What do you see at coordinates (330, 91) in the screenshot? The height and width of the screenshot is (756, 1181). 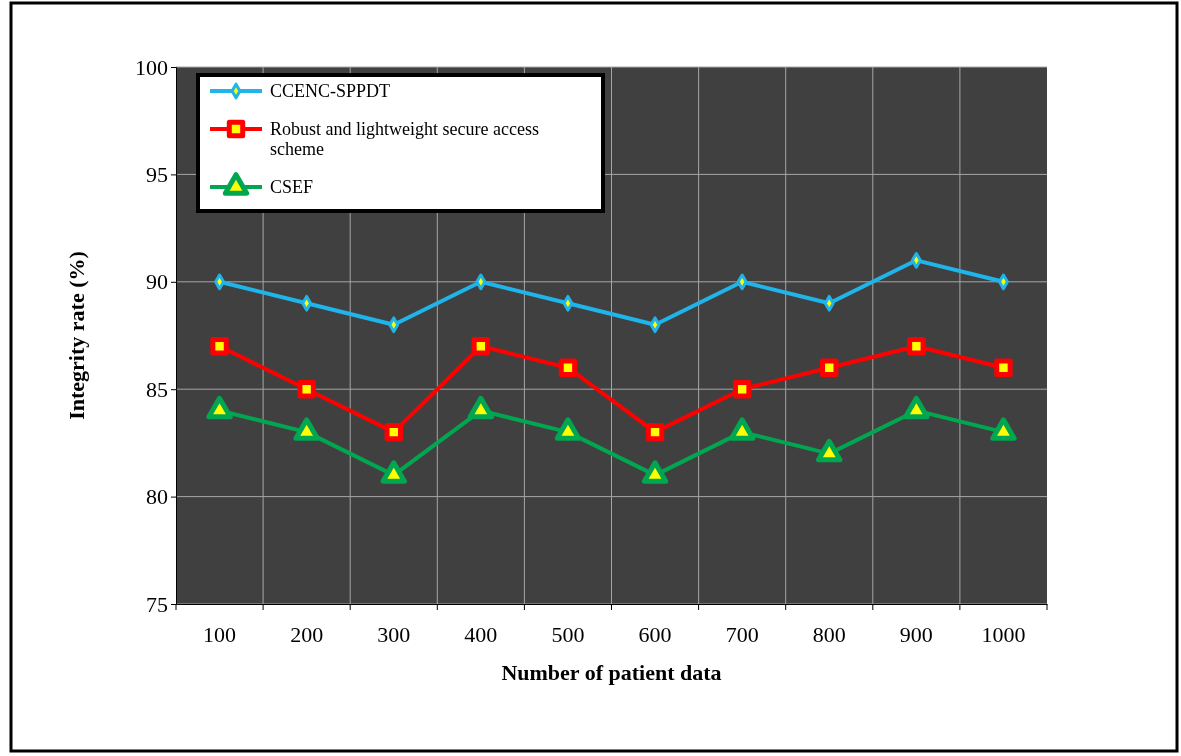 I see `legend-label: CCENC-SPPDT` at bounding box center [330, 91].